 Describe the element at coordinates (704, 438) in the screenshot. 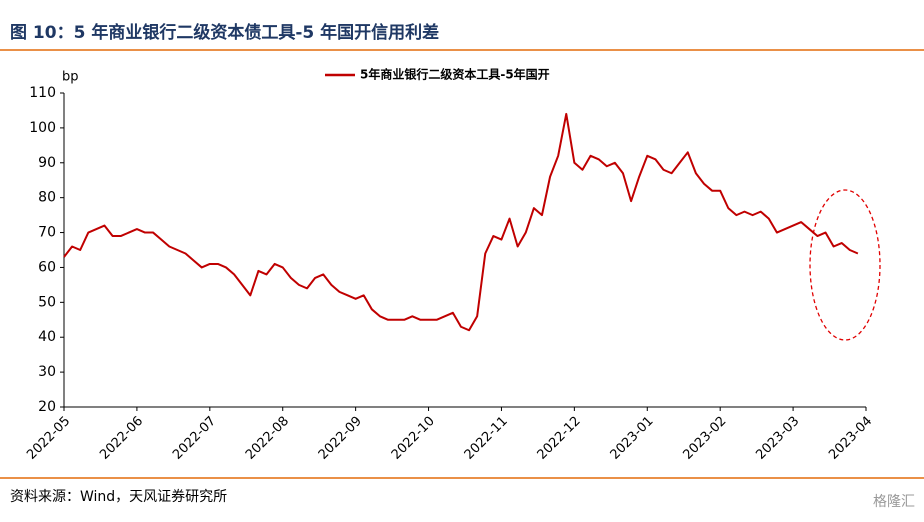

I see `x-tick-label: 2023-02` at that location.